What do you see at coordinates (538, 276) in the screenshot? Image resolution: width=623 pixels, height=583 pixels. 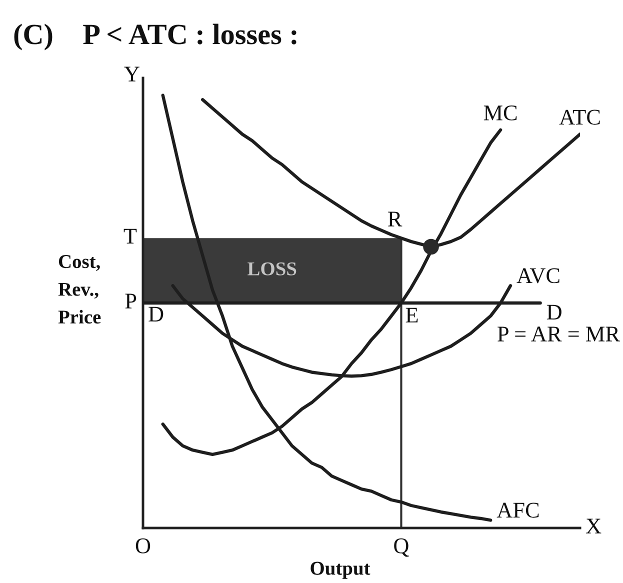 I see `series-label: AVC` at bounding box center [538, 276].